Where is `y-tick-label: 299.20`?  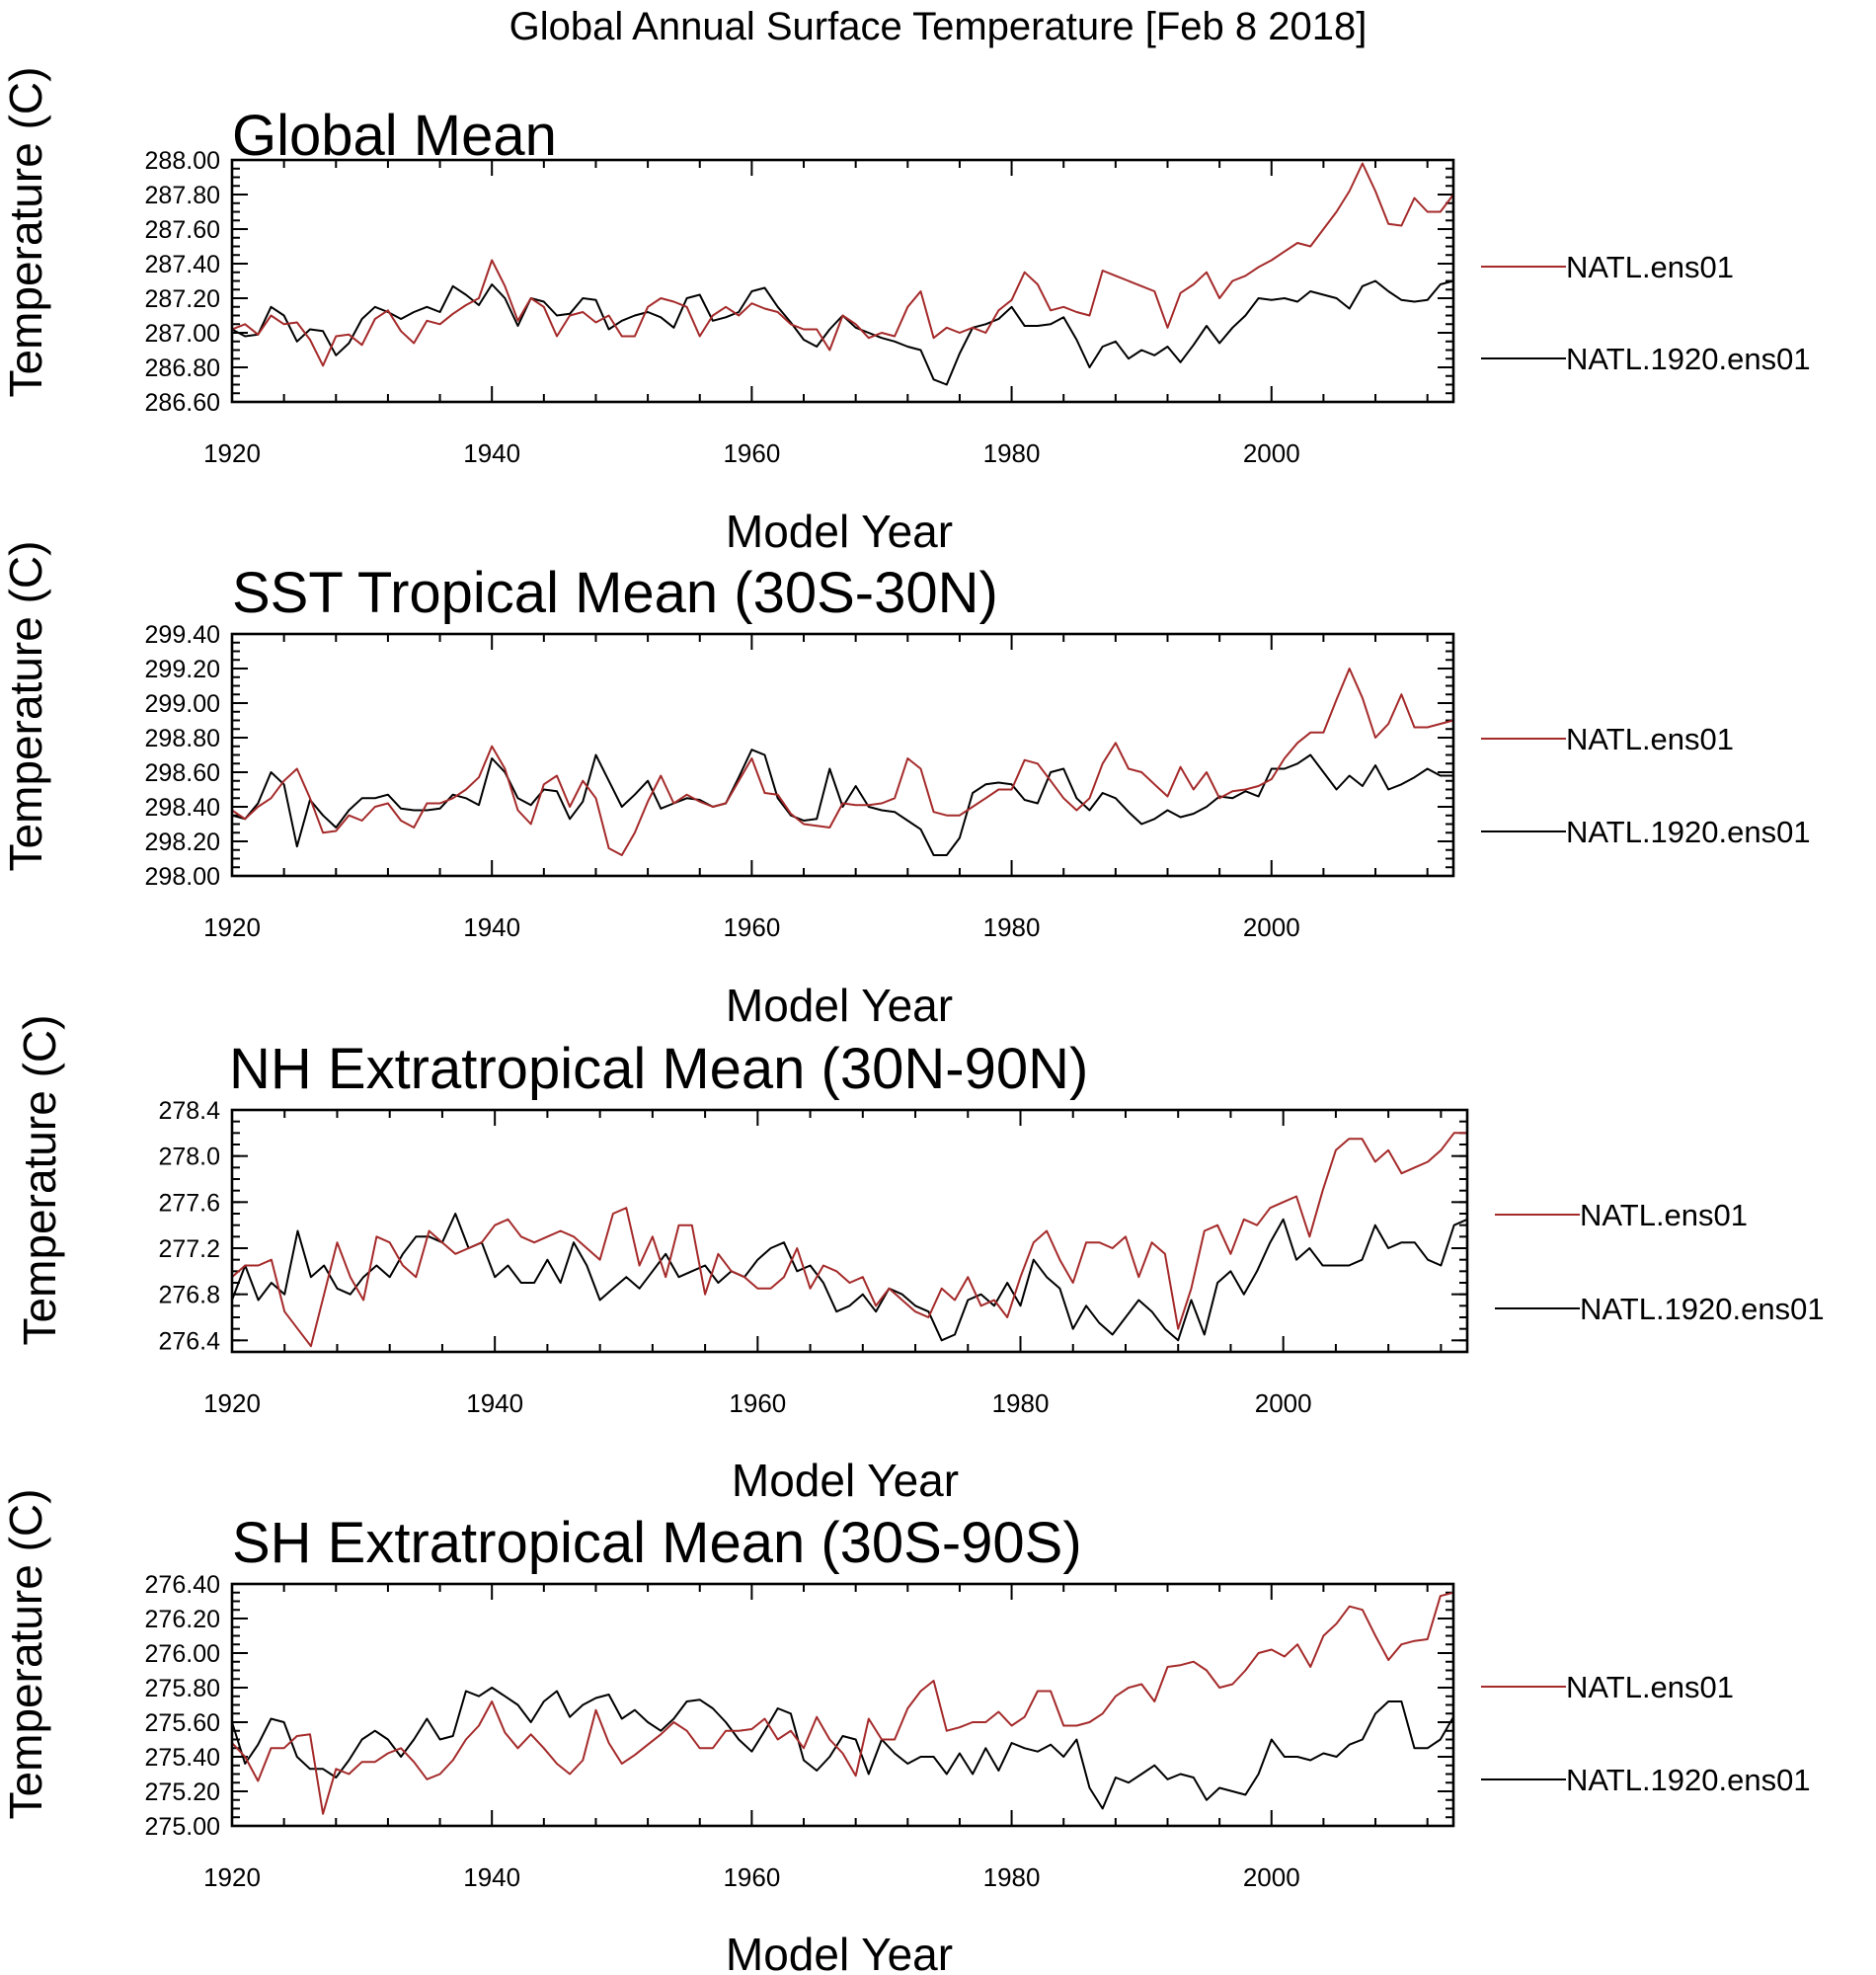
y-tick-label: 299.20 is located at coordinates (182, 670).